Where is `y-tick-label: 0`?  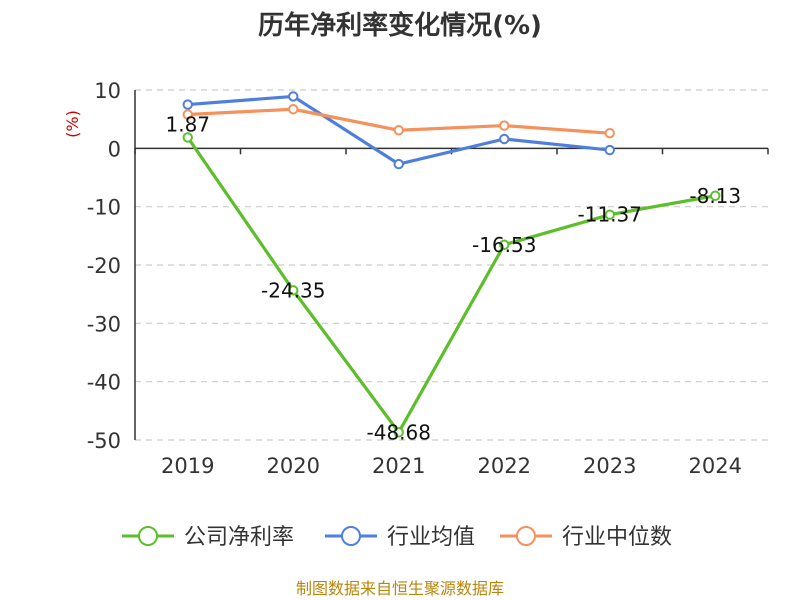
y-tick-label: 0 is located at coordinates (114, 149).